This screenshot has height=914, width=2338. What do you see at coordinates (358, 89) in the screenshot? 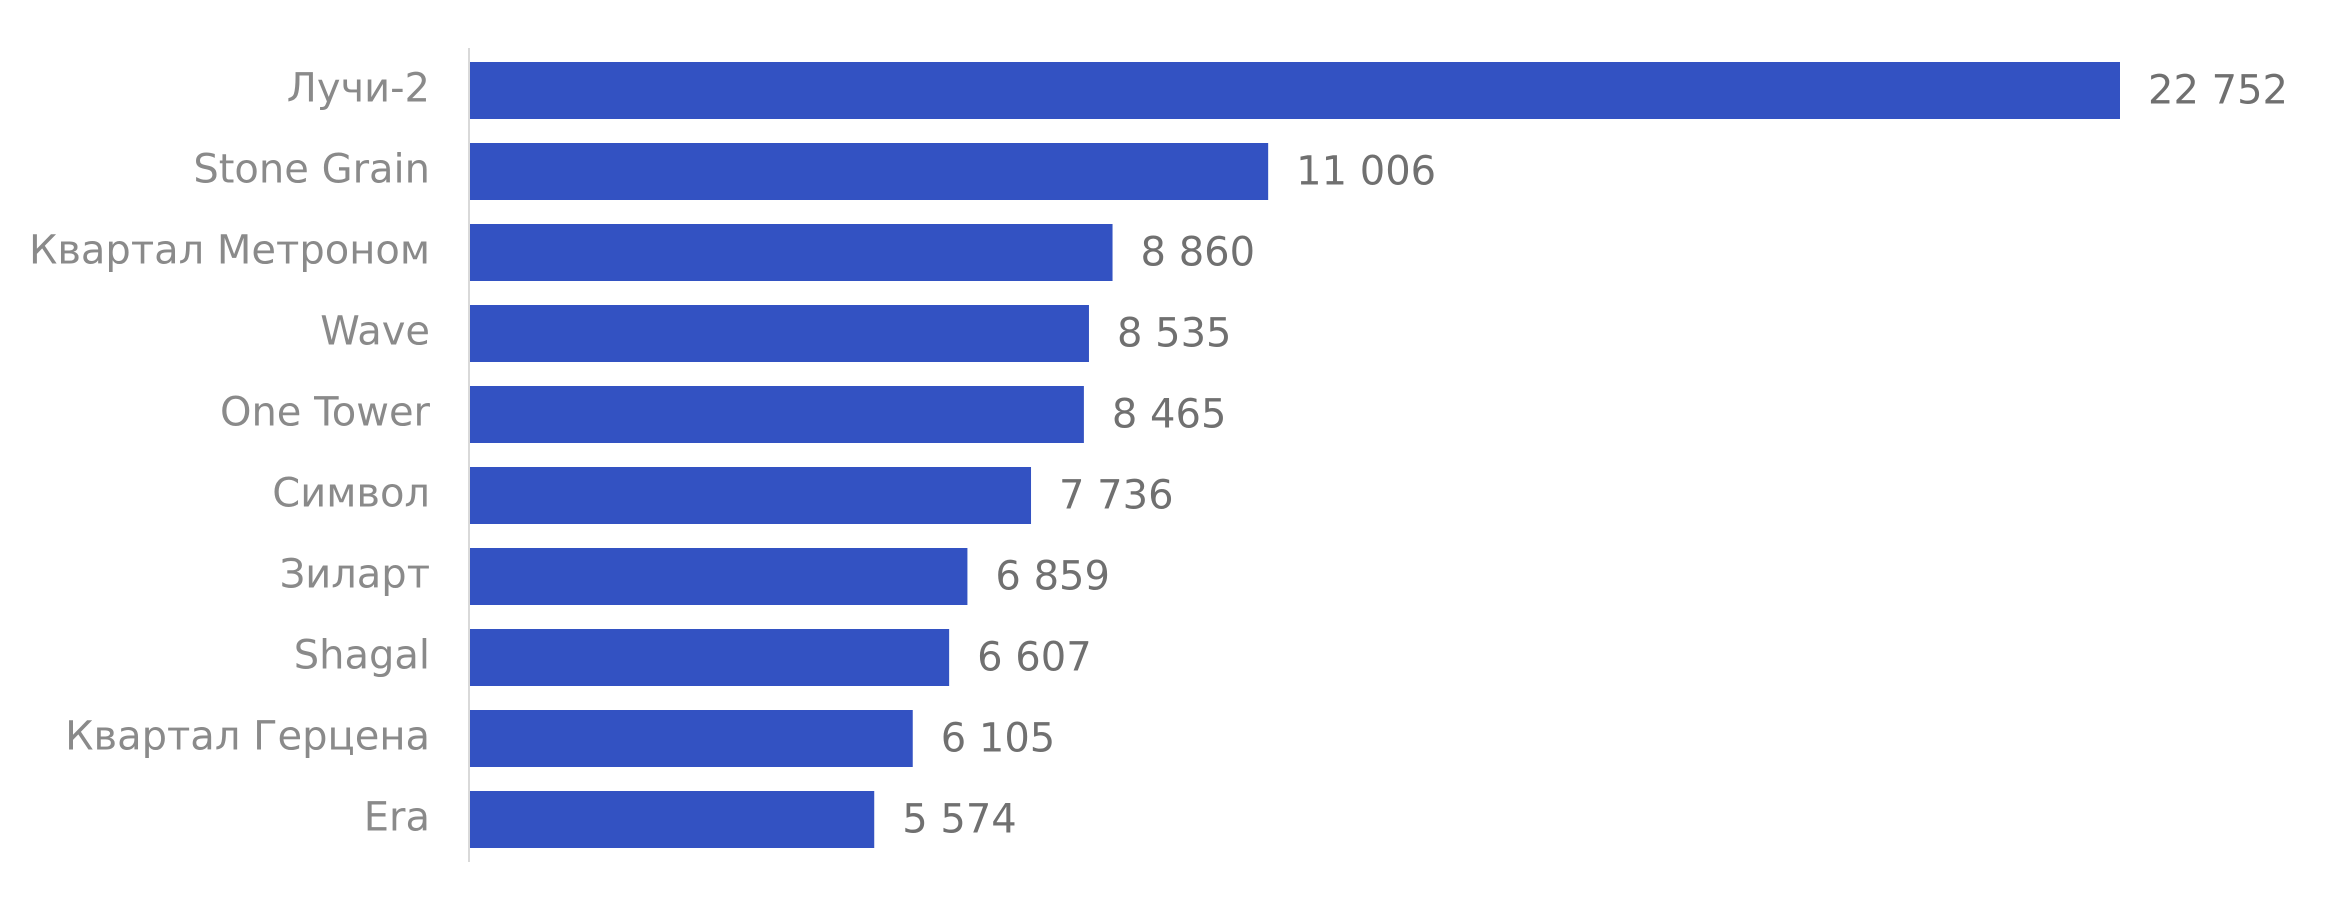
I see `category-label: Лучи-2` at bounding box center [358, 89].